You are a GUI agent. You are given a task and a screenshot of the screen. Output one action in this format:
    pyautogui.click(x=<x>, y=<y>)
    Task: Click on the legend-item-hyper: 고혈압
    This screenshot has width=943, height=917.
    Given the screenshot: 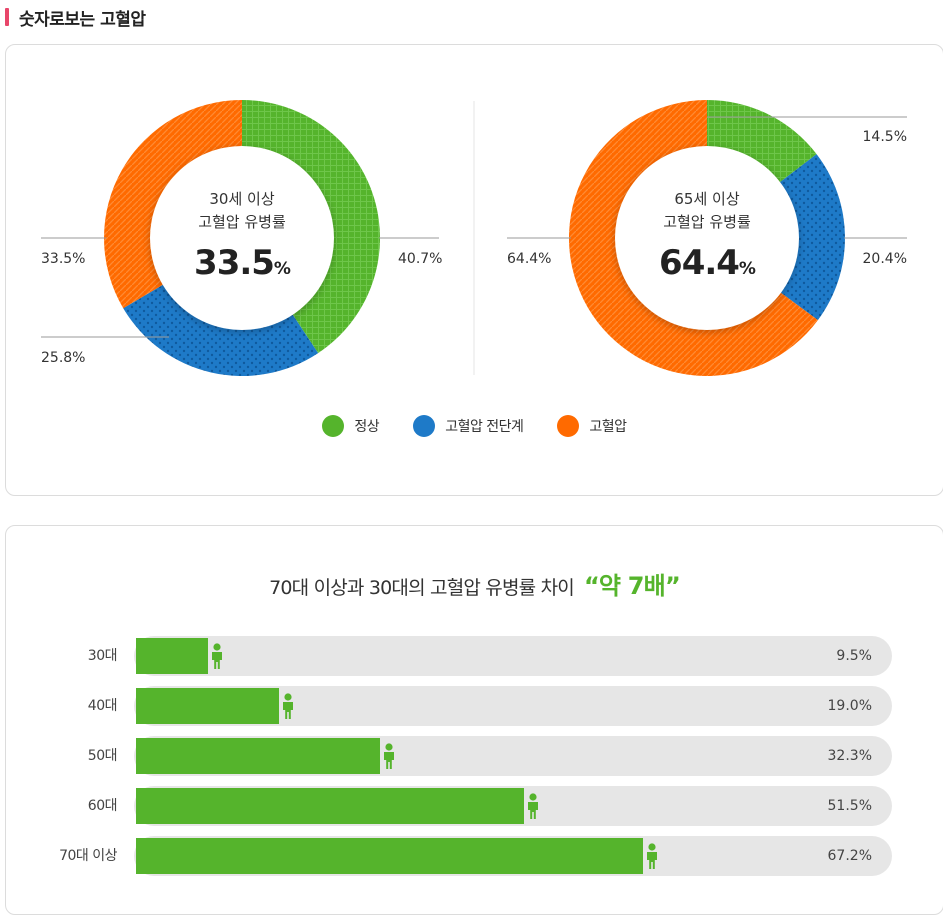 What is the action you would take?
    pyautogui.click(x=592, y=426)
    